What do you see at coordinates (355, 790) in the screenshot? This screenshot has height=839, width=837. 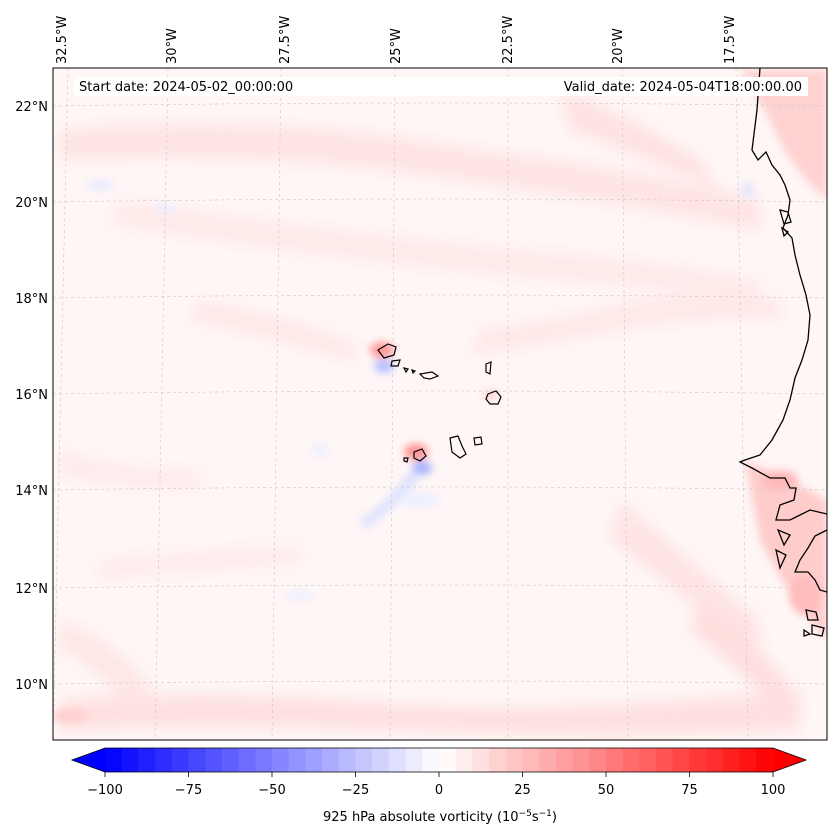 I see `colorbar-tick-label: −25` at bounding box center [355, 790].